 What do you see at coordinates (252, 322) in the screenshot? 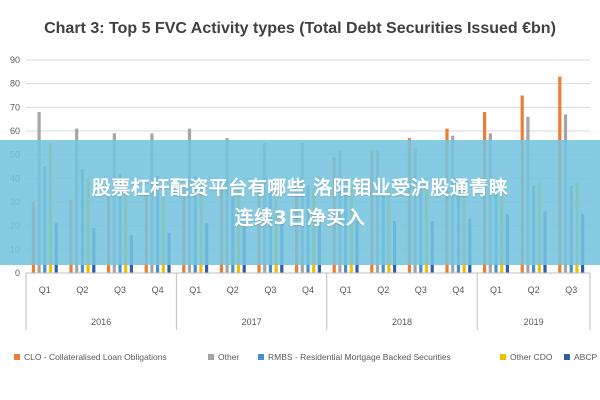
I see `year-label: 2017` at bounding box center [252, 322].